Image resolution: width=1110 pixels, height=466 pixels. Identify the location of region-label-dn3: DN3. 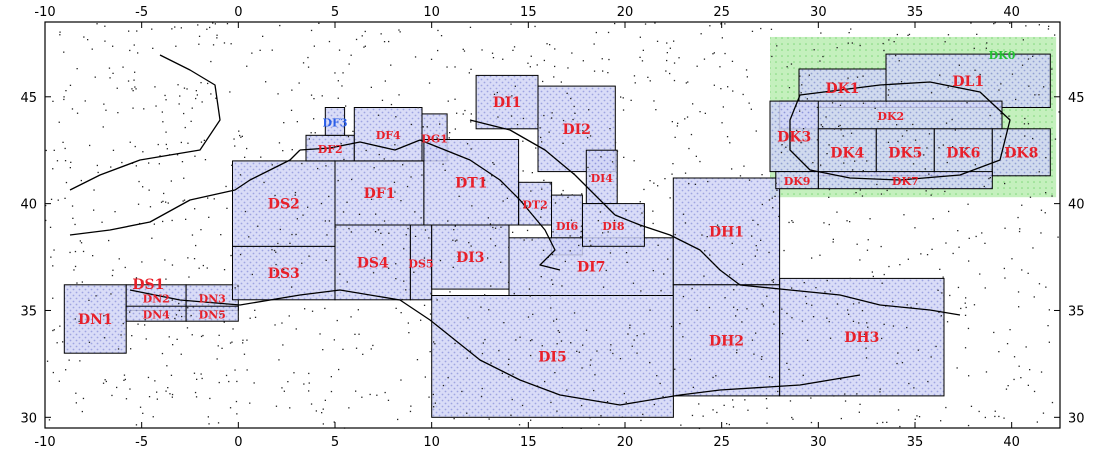
(212, 299).